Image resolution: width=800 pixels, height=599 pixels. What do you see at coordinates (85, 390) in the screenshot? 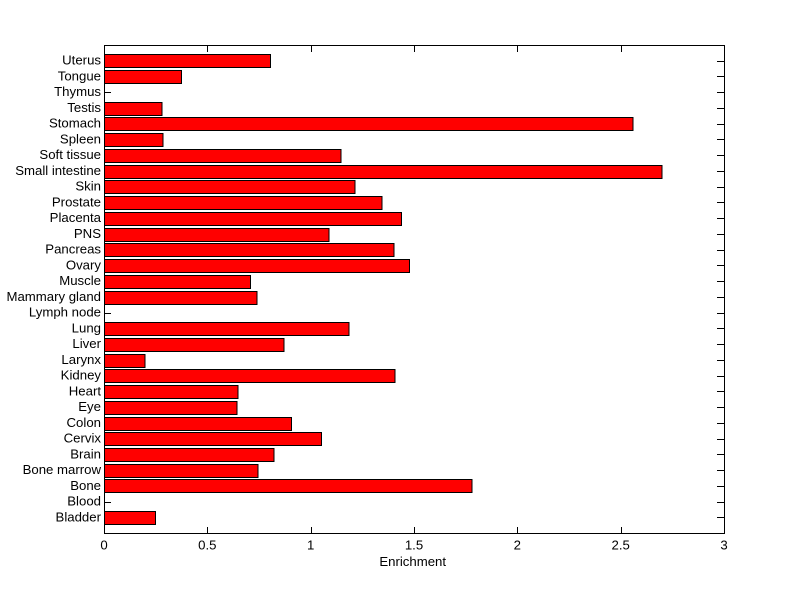
I see `svg-text: Heart` at bounding box center [85, 390].